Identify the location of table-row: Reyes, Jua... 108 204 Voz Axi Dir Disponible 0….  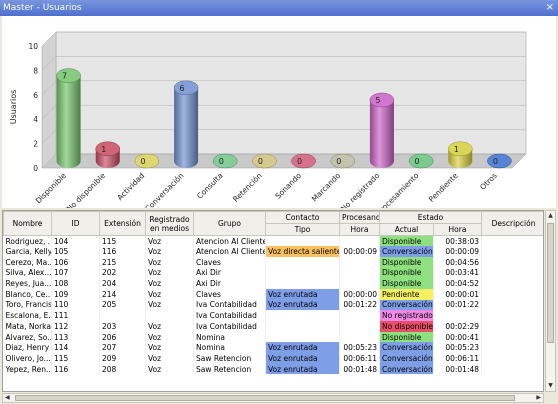
(273, 283).